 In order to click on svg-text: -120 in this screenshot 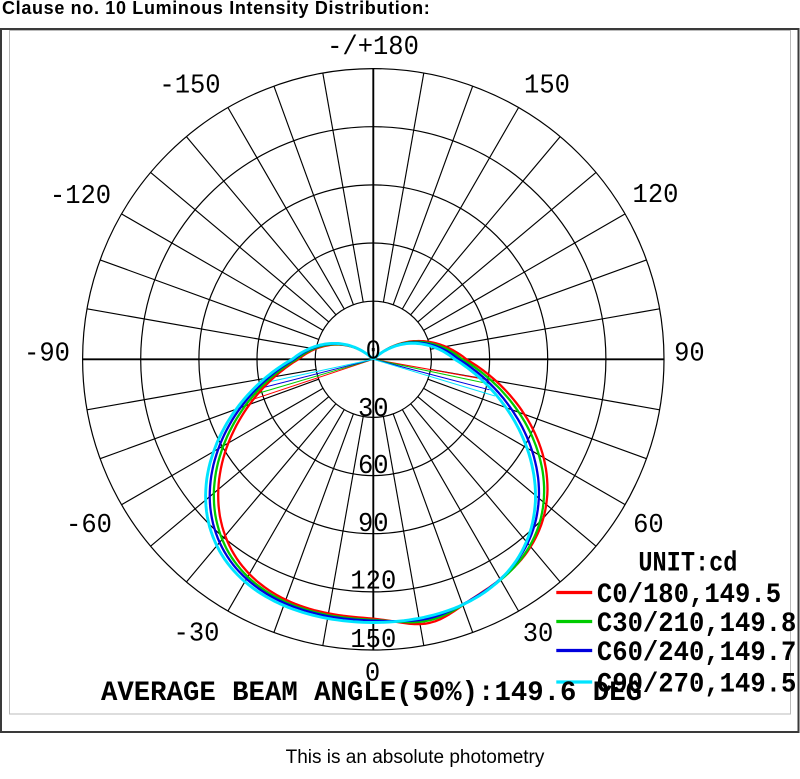, I will do `click(80, 197)`.